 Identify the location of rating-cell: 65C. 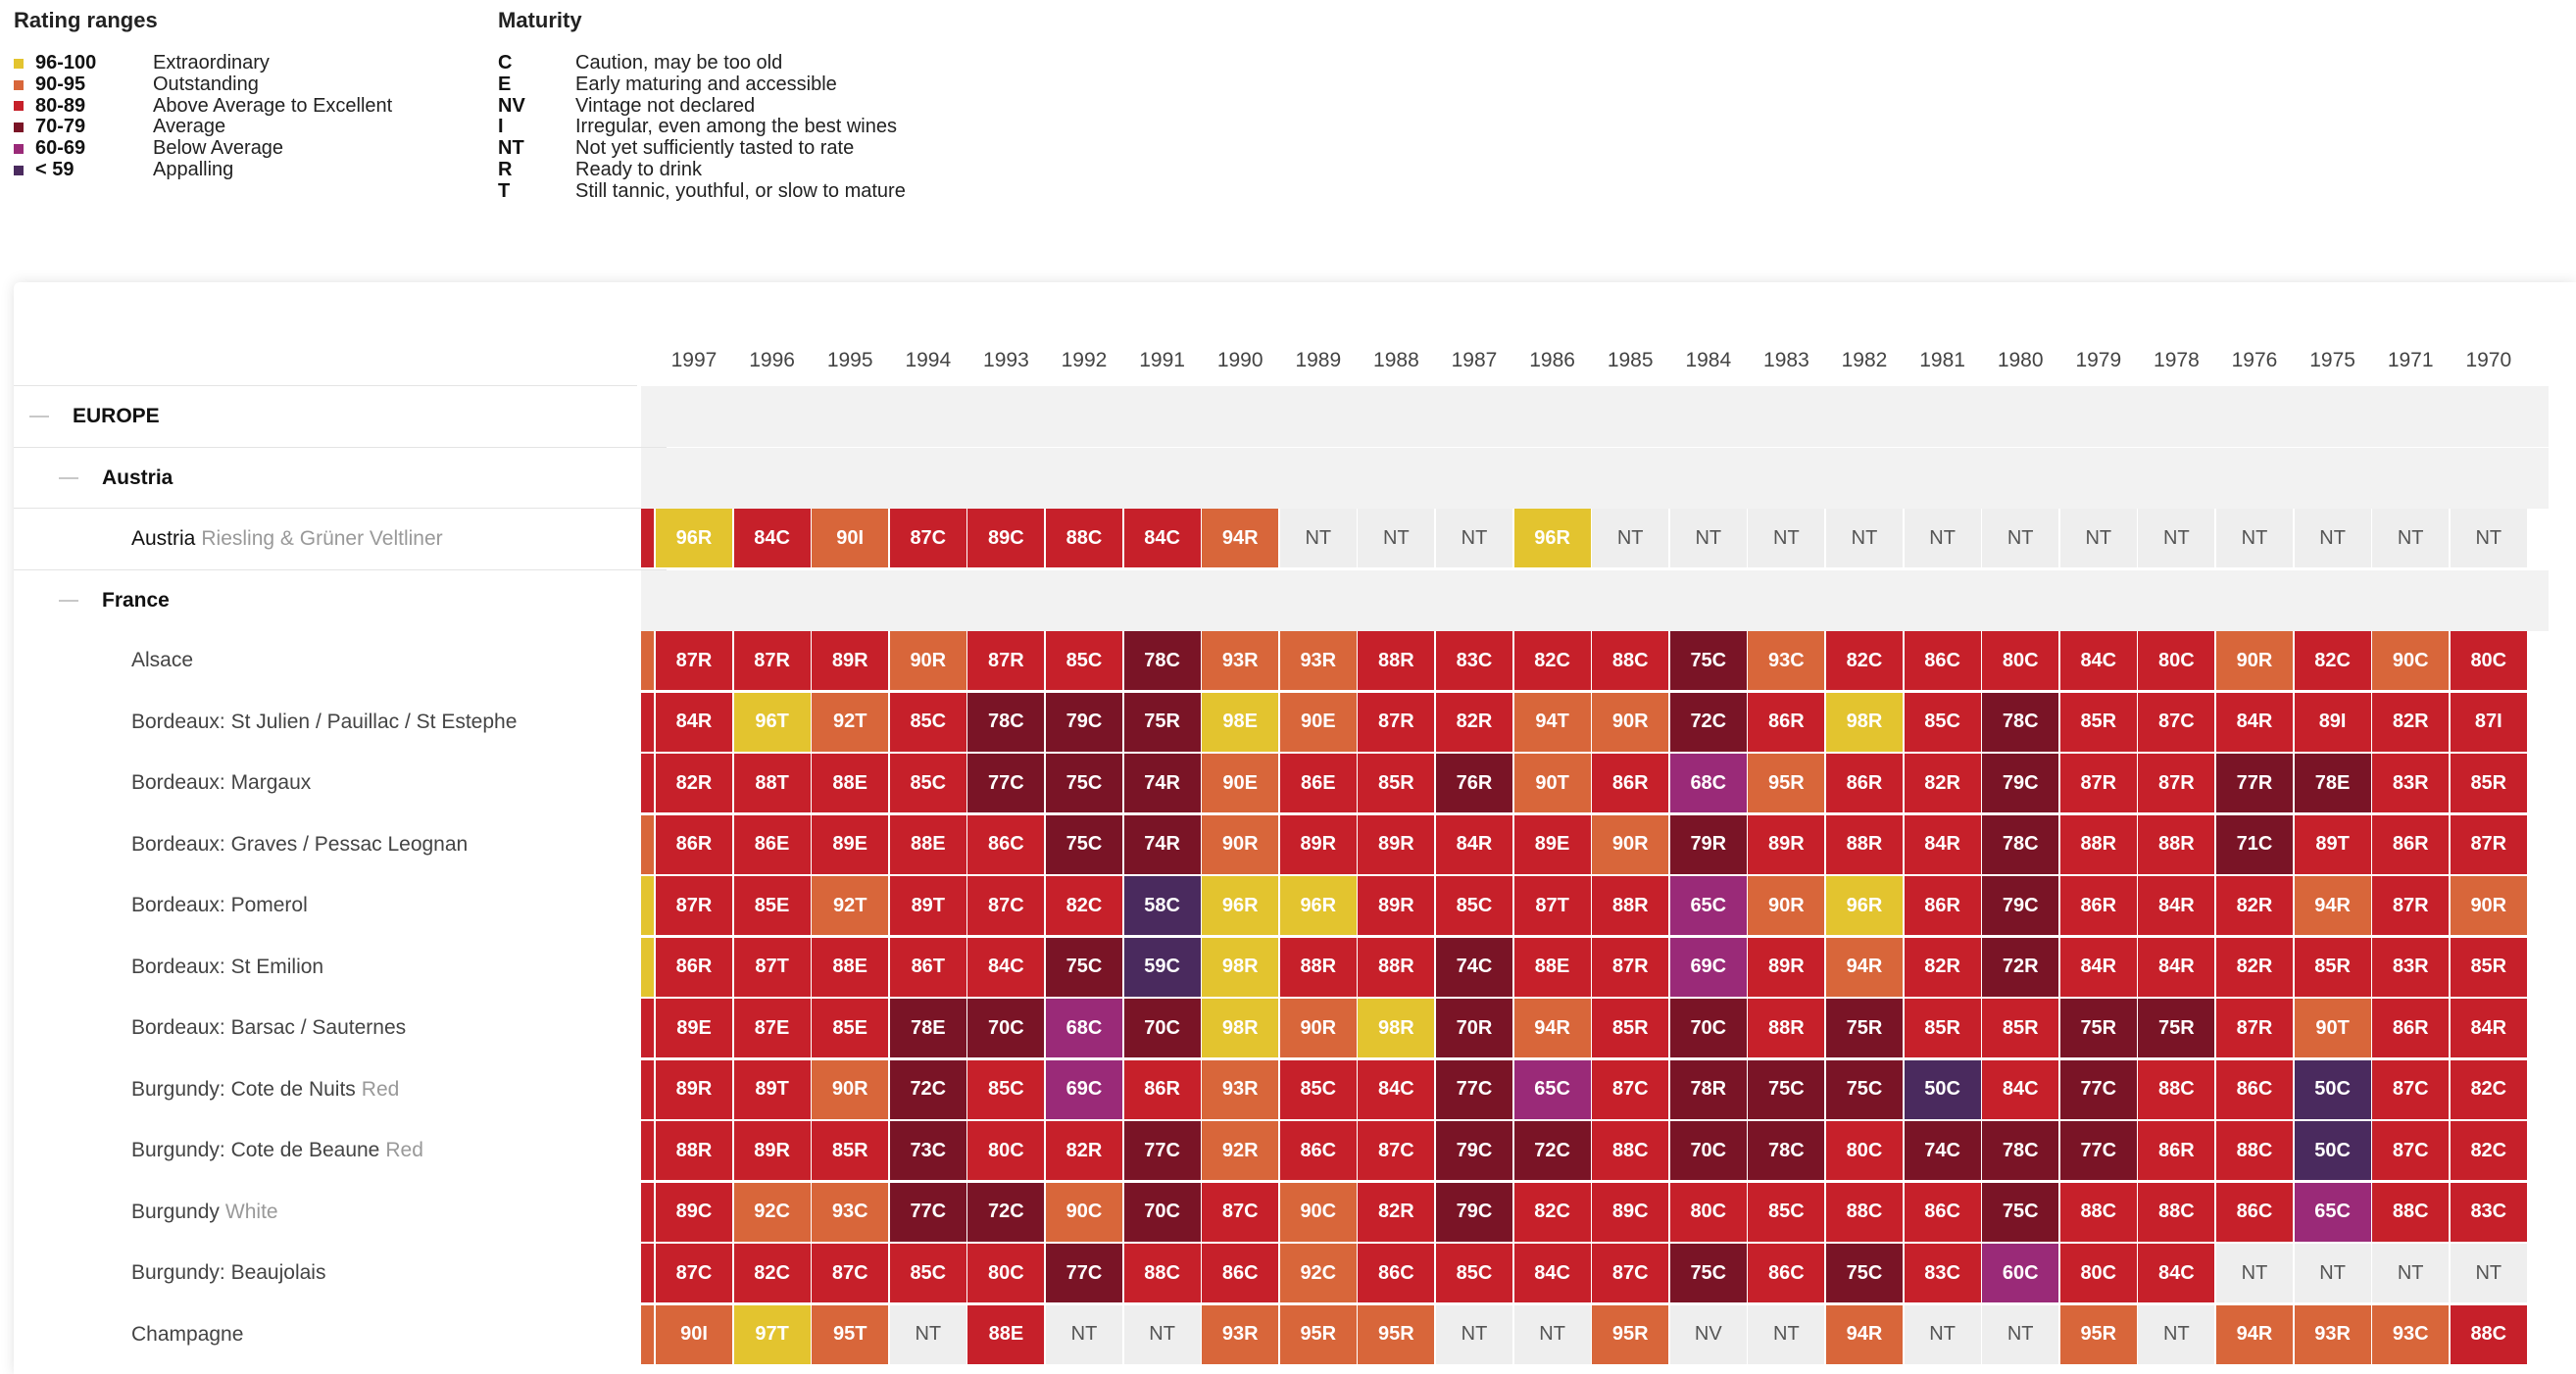
(1708, 905).